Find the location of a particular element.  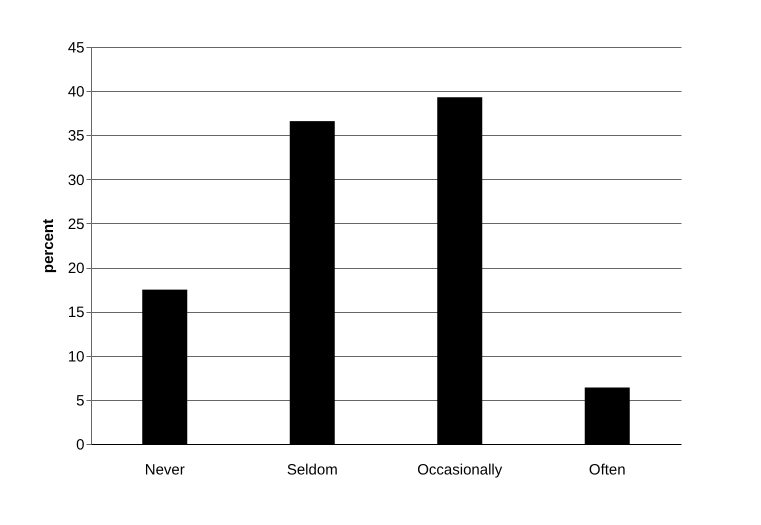

y-tick-label: 20 is located at coordinates (76, 269).